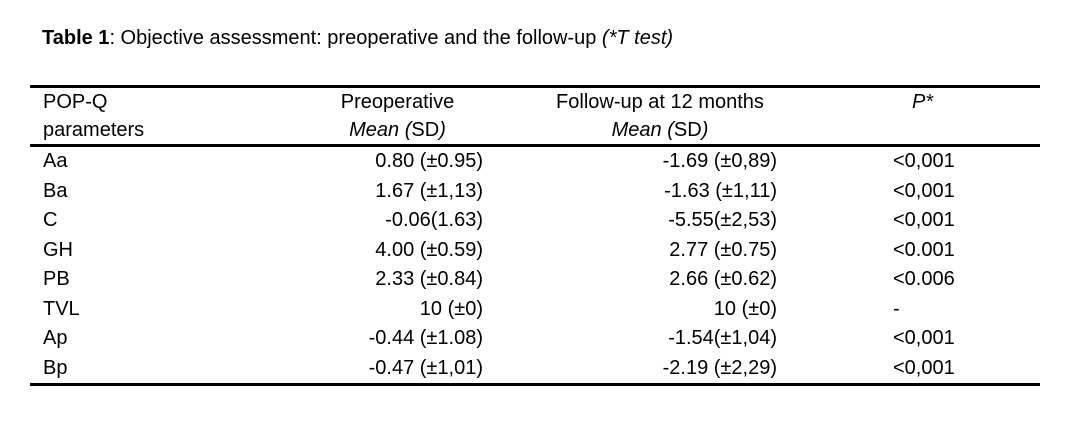 This screenshot has height=433, width=1080. Describe the element at coordinates (434, 220) in the screenshot. I see `preop-cell: -0.06(1.63)` at that location.